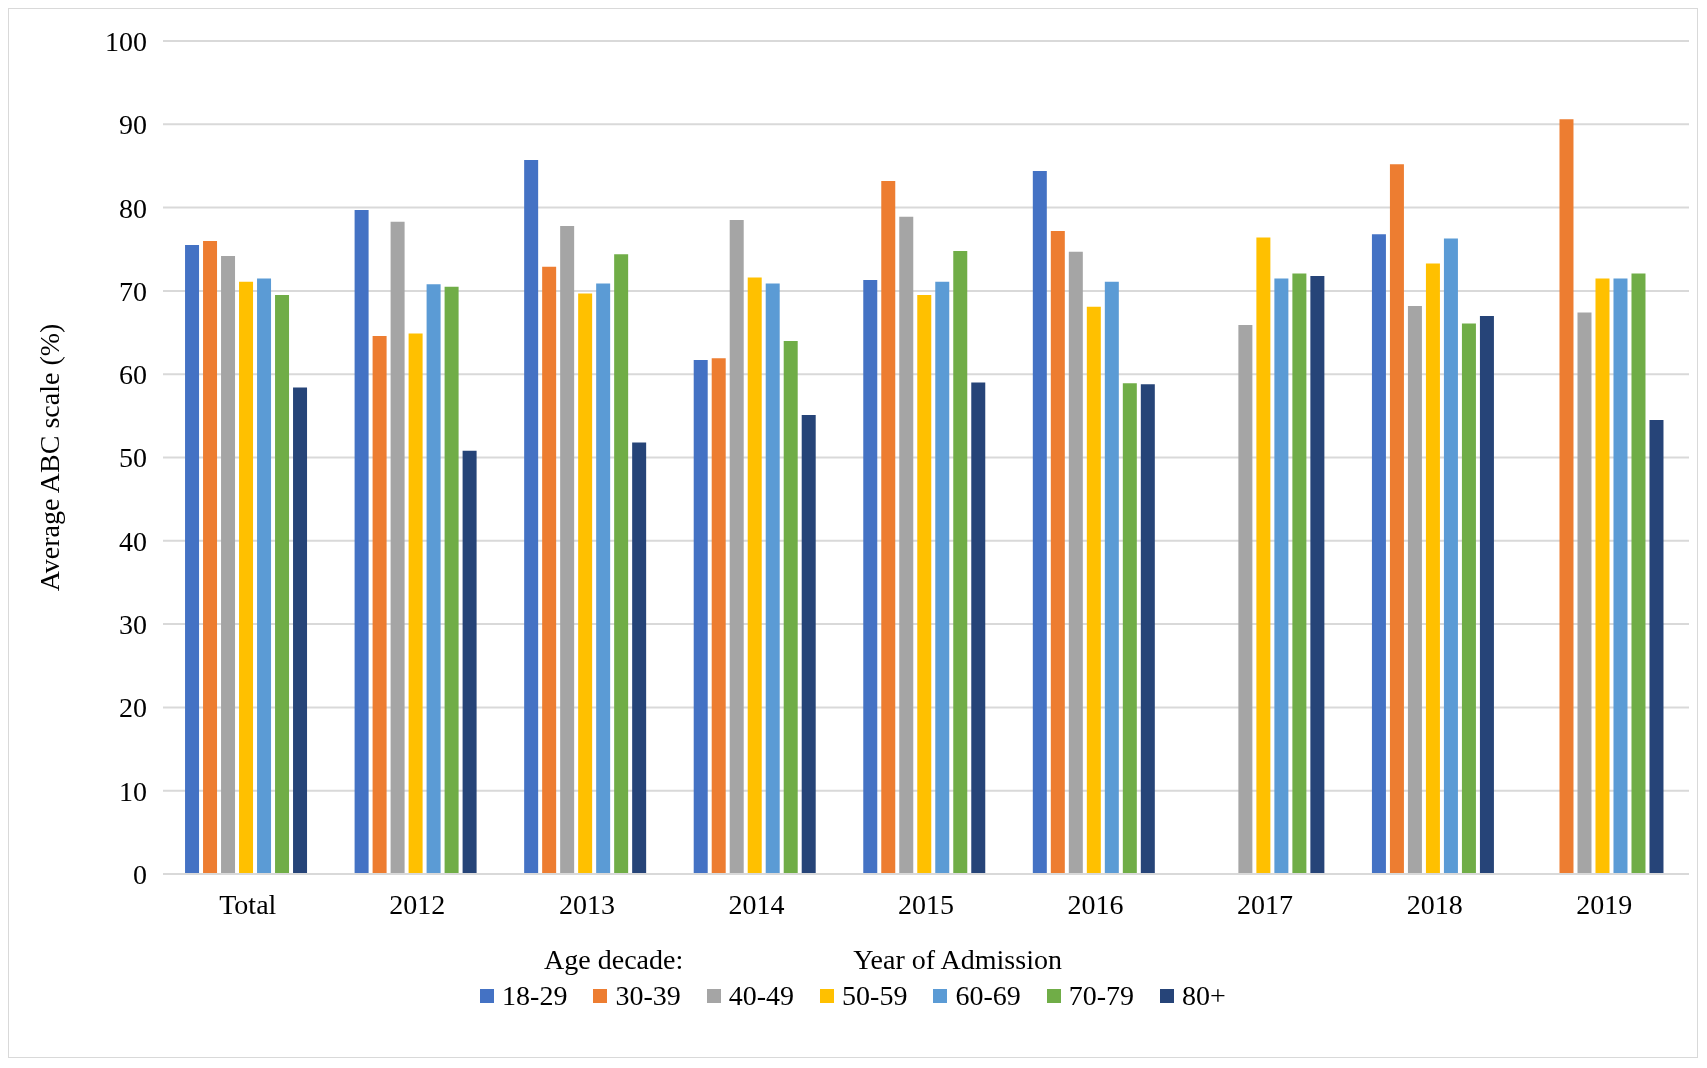 This screenshot has width=1707, height=1068. Describe the element at coordinates (133, 208) in the screenshot. I see `y-tick-label: 80` at that location.